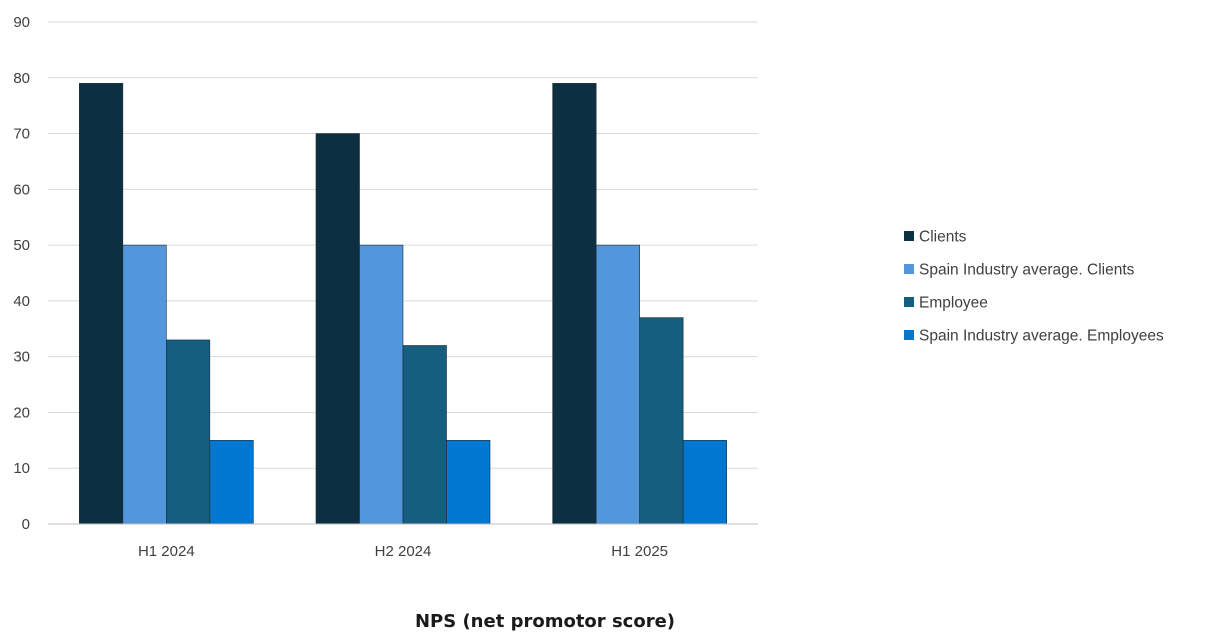 Image resolution: width=1220 pixels, height=632 pixels. Describe the element at coordinates (21, 22) in the screenshot. I see `y-tick-label: 90` at that location.